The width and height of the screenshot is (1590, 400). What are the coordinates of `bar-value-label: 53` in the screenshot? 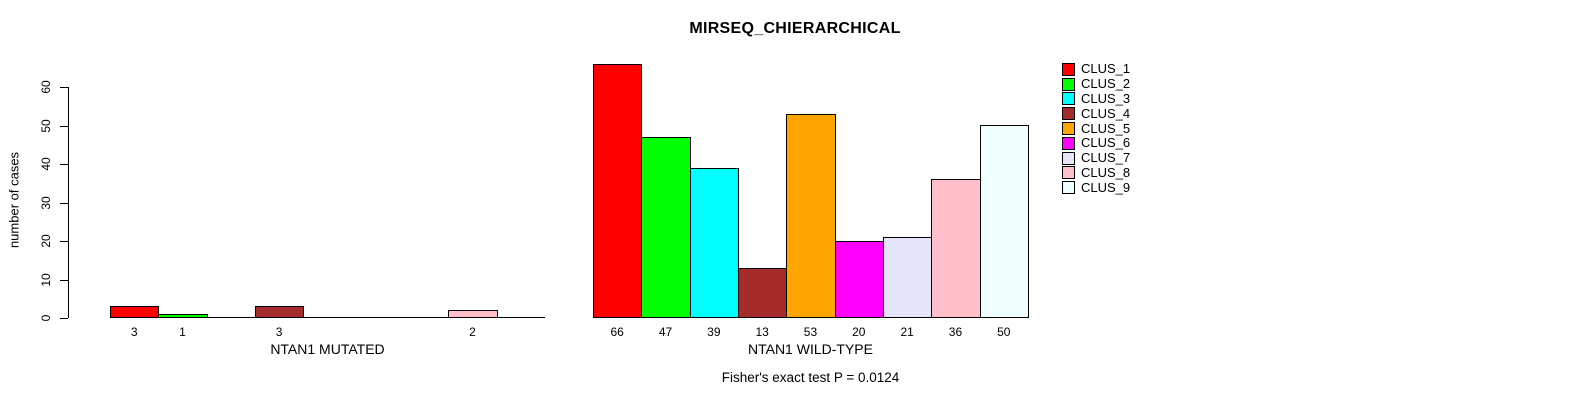 It's located at (810, 332).